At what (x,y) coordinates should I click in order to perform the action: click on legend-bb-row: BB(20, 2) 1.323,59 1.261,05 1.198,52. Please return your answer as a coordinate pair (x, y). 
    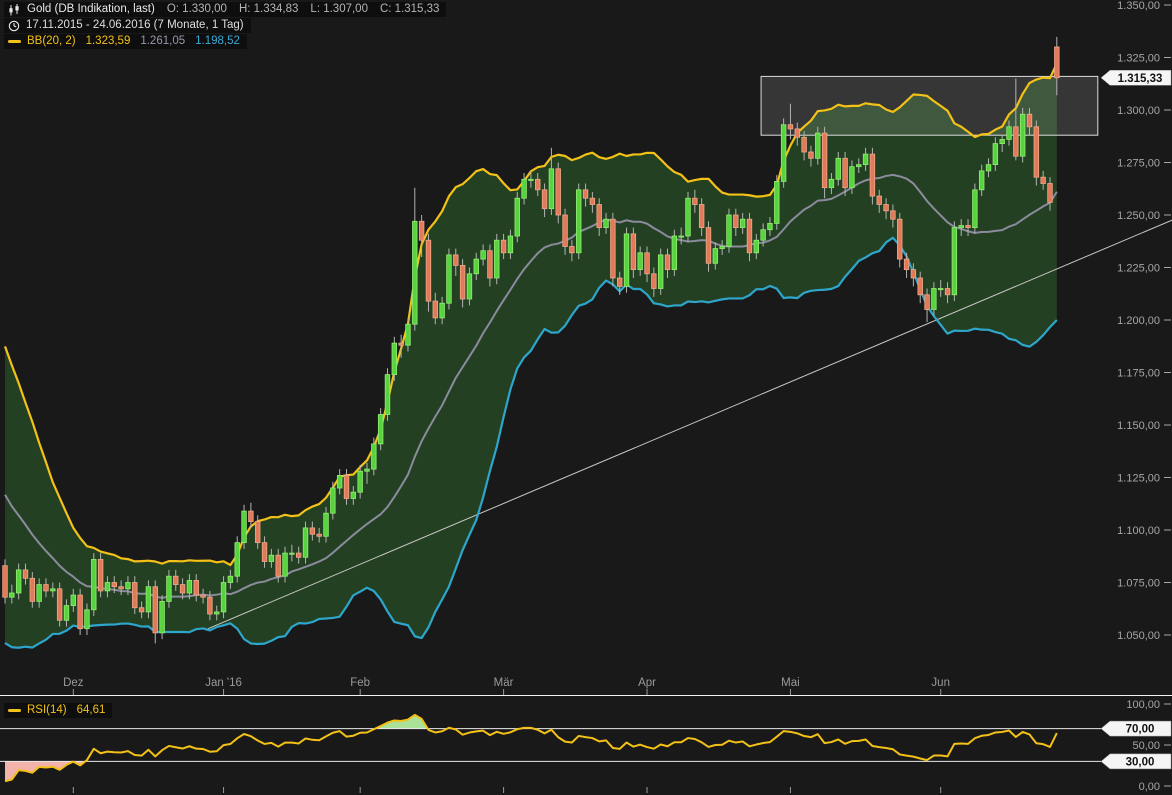
    Looking at the image, I should click on (125, 41).